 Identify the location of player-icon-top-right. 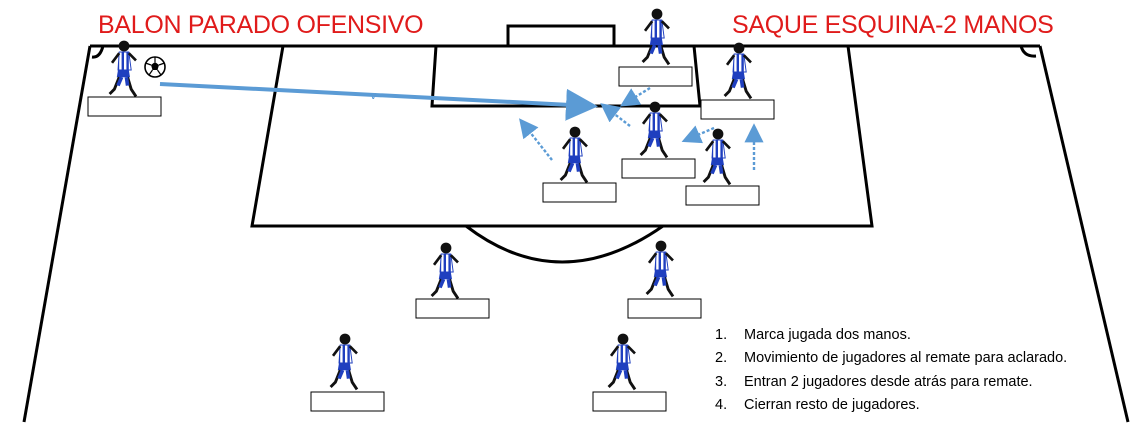
(737, 70).